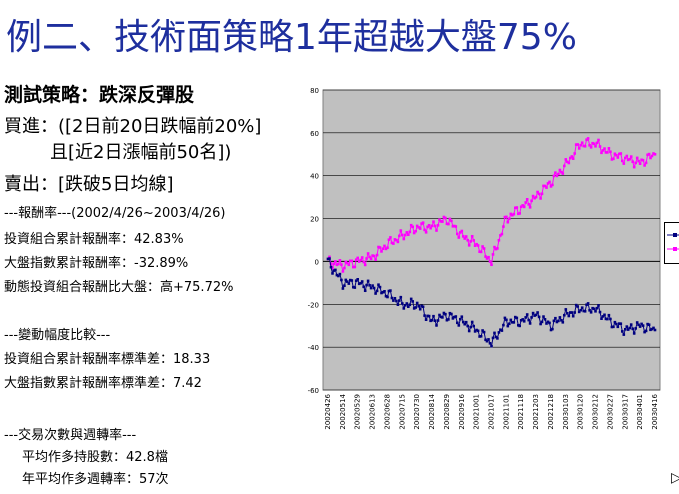 The image size is (679, 494). Describe the element at coordinates (328, 411) in the screenshot. I see `x-tick-label: 20020426` at that location.